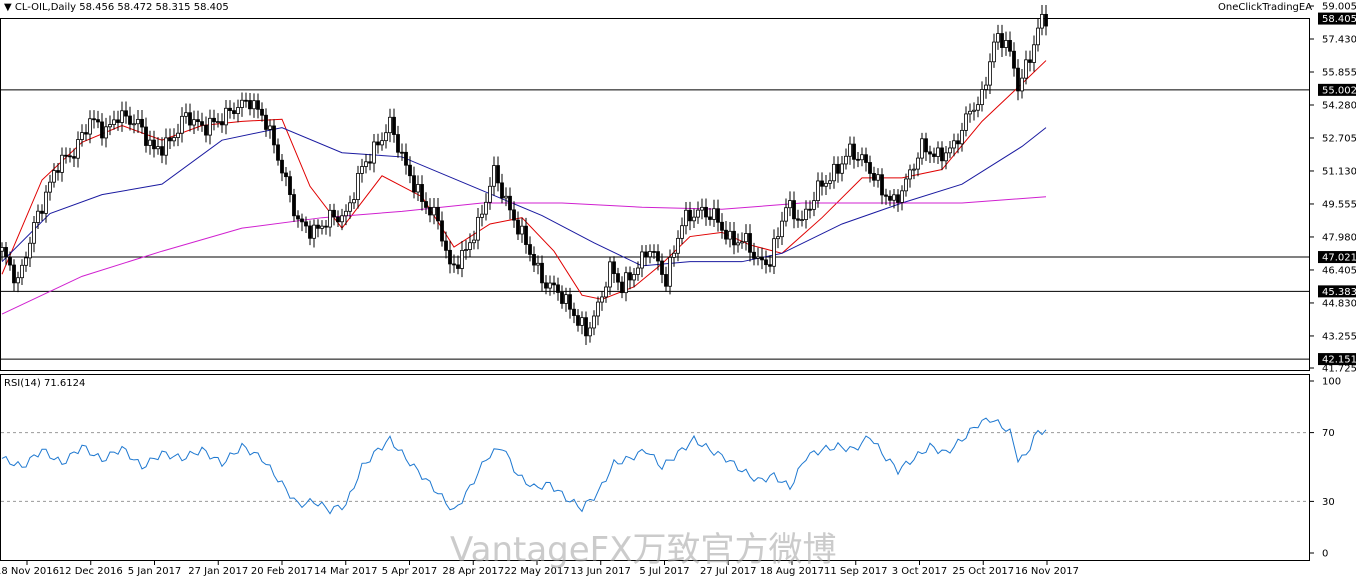 The height and width of the screenshot is (582, 1356). Describe the element at coordinates (1325, 554) in the screenshot. I see `rsi-tick-label: 0` at that location.